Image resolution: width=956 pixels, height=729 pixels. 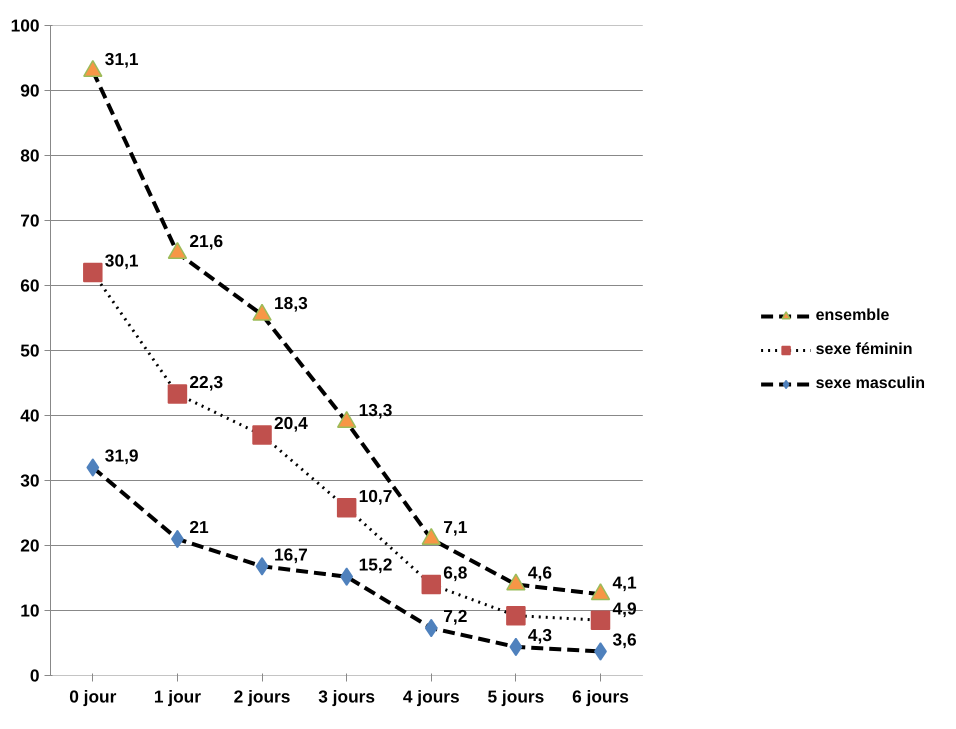 What do you see at coordinates (291, 302) in the screenshot?
I see `annotation: 18,3` at bounding box center [291, 302].